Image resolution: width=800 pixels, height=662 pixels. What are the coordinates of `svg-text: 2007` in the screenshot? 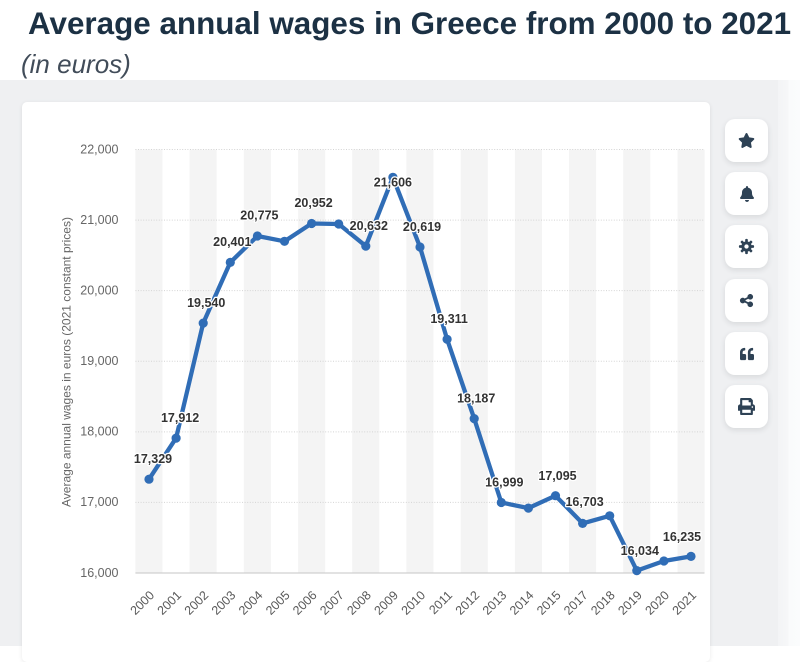 It's located at (332, 603).